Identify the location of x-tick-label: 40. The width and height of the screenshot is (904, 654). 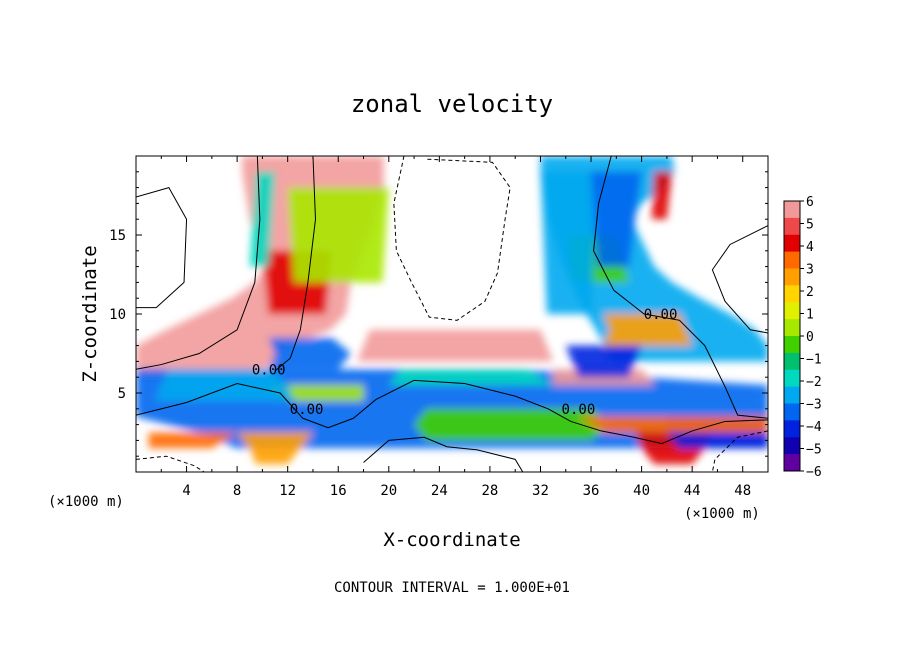
(641, 491).